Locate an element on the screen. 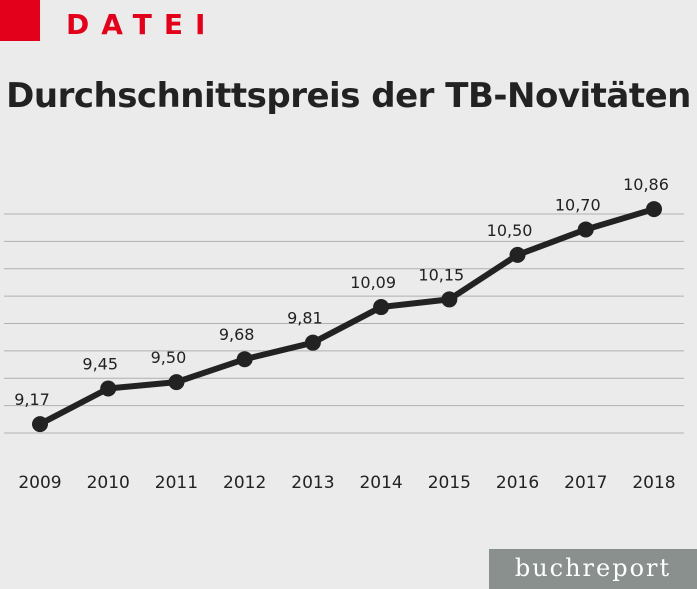  data-point-2013 is located at coordinates (312, 342).